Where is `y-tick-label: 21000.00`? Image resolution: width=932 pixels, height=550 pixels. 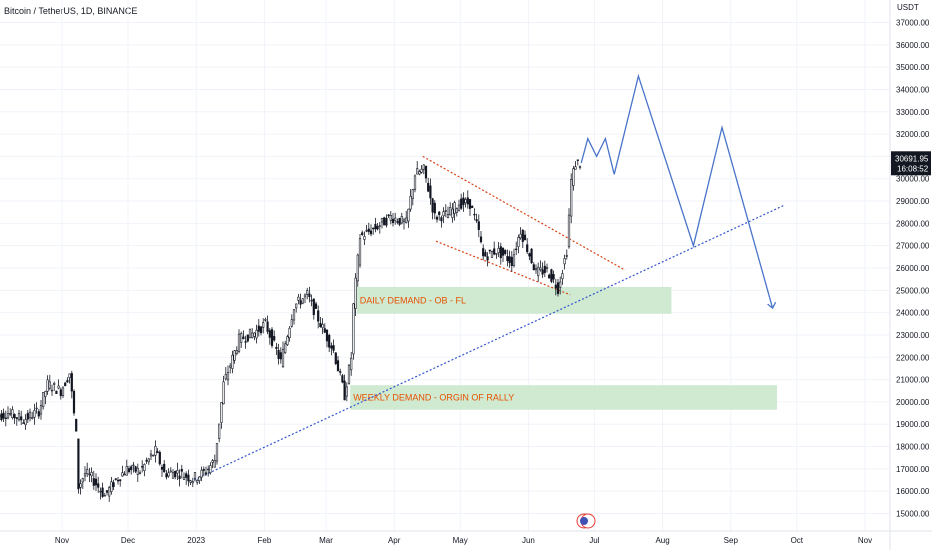 y-tick-label: 21000.00 is located at coordinates (913, 380).